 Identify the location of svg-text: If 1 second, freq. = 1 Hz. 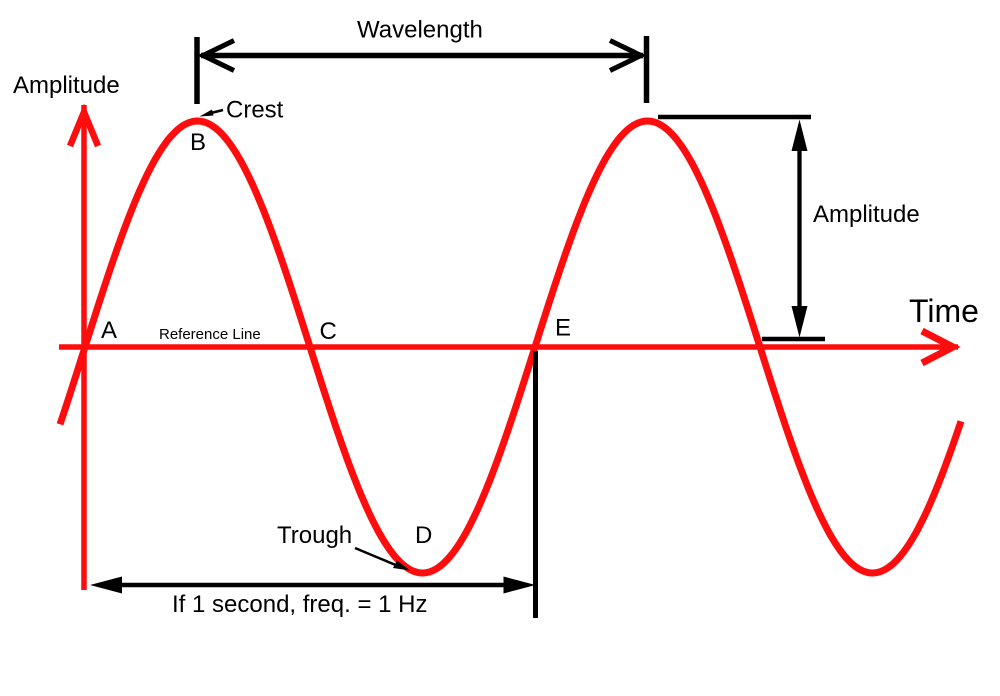
(299, 604).